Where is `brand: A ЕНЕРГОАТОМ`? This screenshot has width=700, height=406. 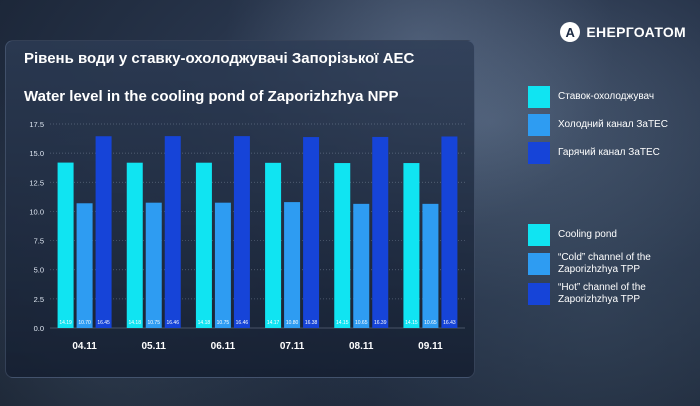 brand: A ЕНЕРГОАТОМ is located at coordinates (623, 32).